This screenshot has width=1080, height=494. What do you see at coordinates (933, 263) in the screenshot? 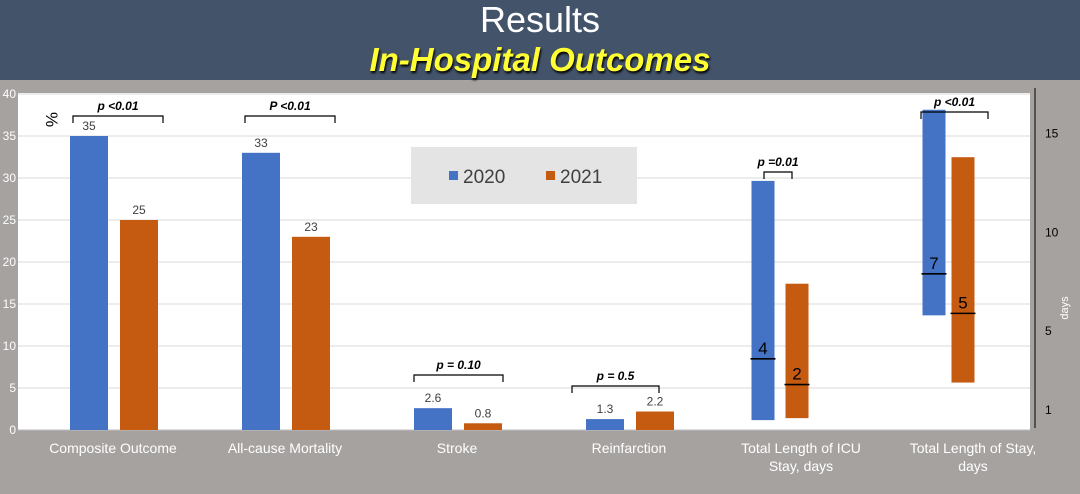
I see `median-label-2020: 7` at bounding box center [933, 263].